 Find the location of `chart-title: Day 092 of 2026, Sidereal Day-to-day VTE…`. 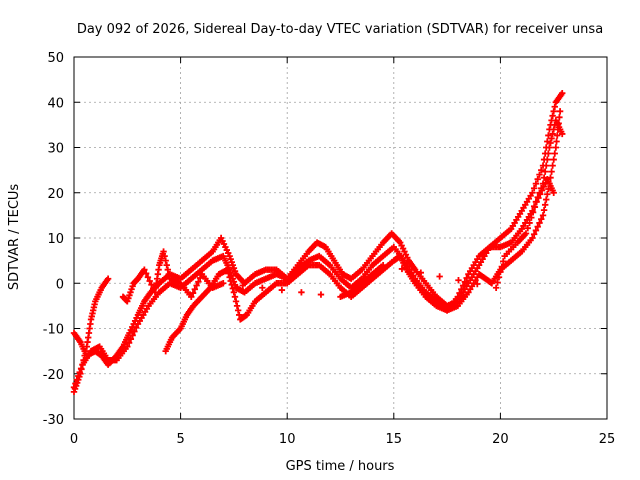

chart-title: Day 092 of 2026, Sidereal Day-to-day VTE… is located at coordinates (340, 29).